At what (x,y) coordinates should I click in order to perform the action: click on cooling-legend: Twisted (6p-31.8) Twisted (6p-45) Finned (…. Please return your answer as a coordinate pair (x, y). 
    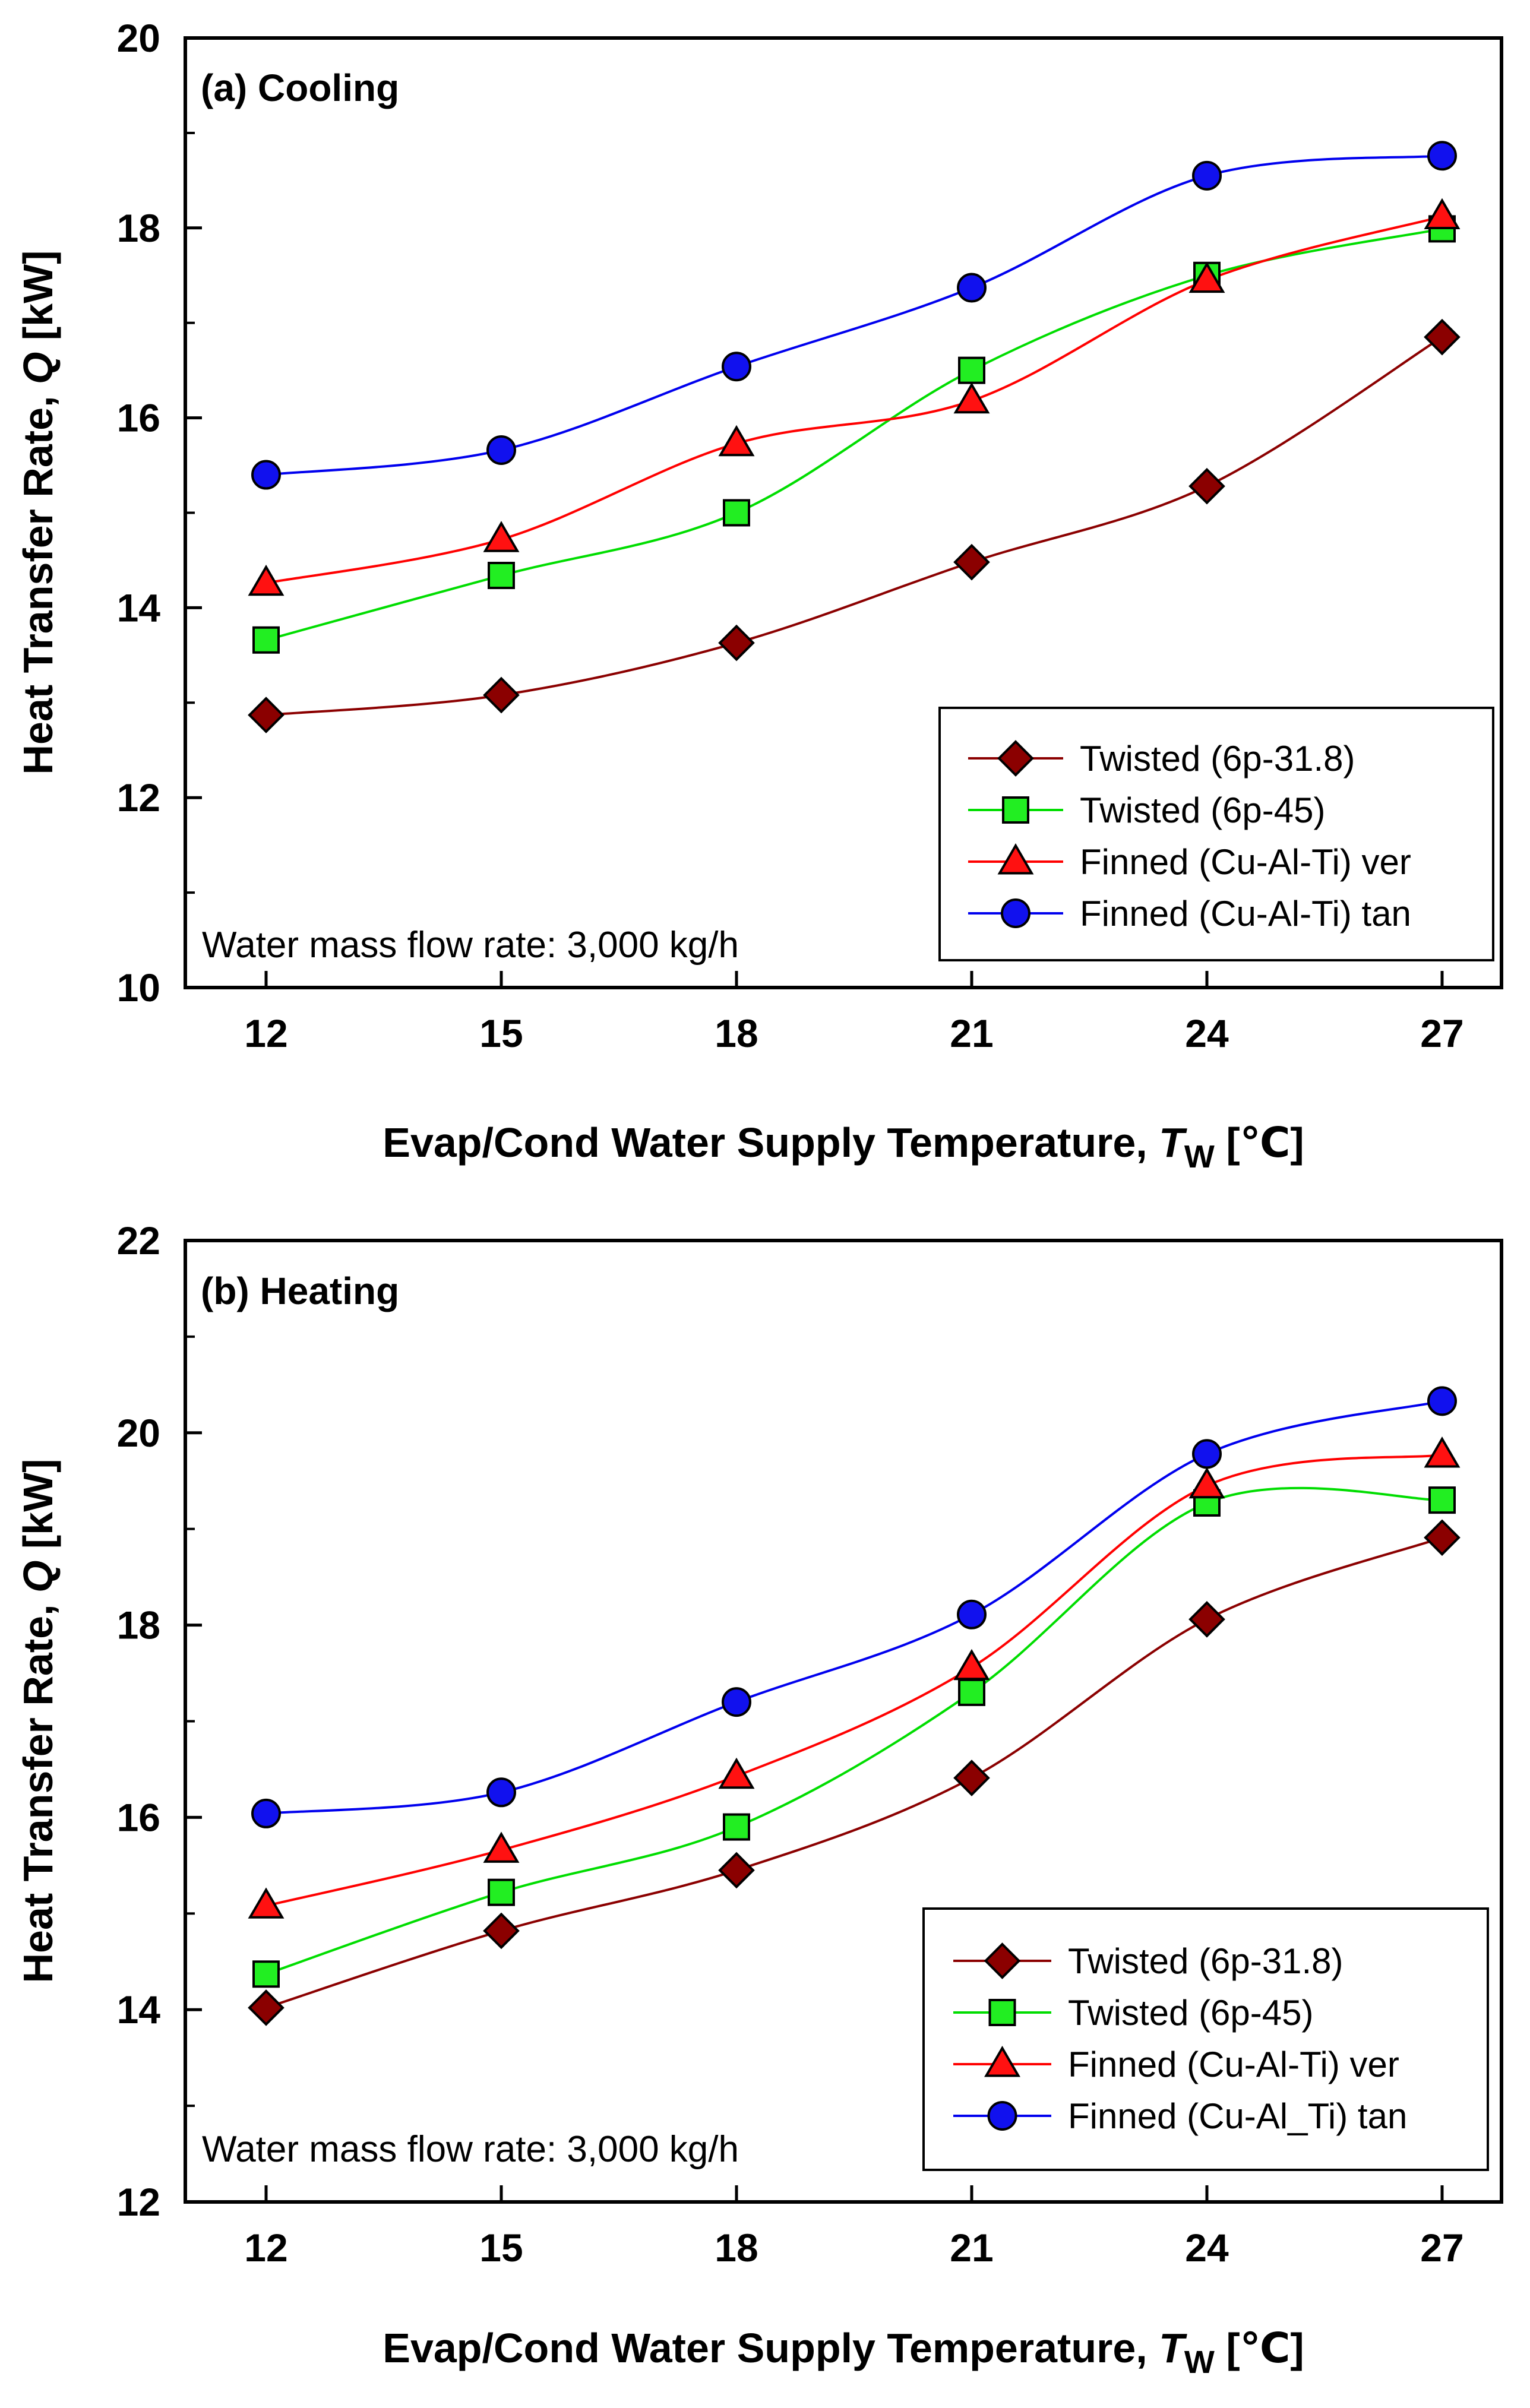
    Looking at the image, I should click on (1216, 834).